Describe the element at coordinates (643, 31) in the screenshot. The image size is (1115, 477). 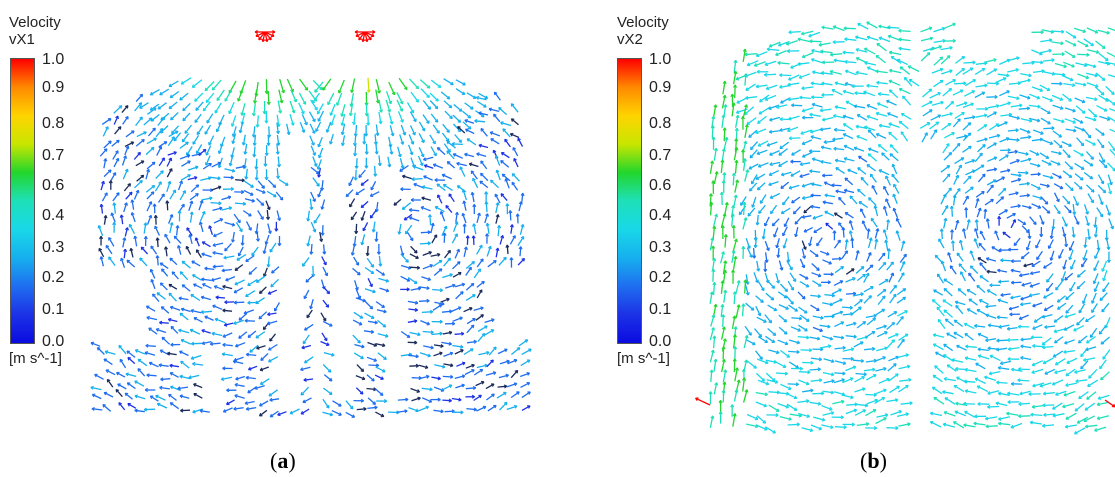
I see `legend-title-b: Velocity vX2` at that location.